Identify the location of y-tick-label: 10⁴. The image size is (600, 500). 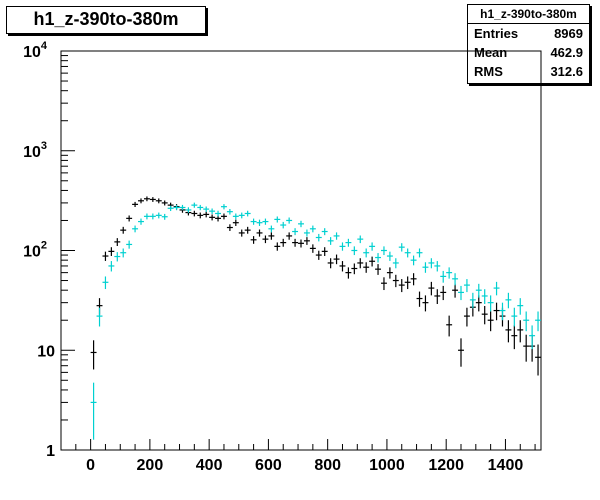
(35, 50).